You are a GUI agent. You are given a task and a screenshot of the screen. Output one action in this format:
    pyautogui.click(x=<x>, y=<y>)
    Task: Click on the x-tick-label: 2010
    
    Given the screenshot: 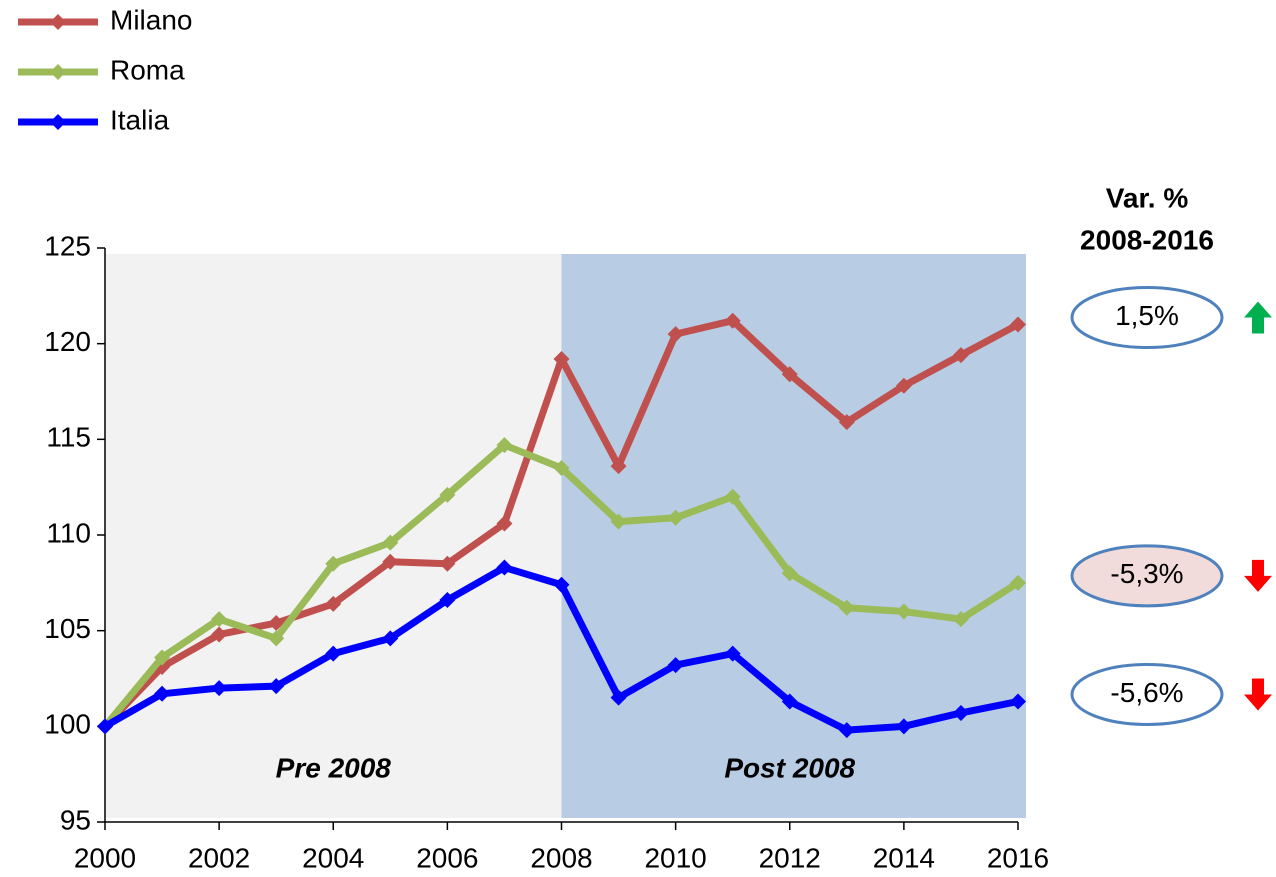 What is the action you would take?
    pyautogui.click(x=675, y=857)
    